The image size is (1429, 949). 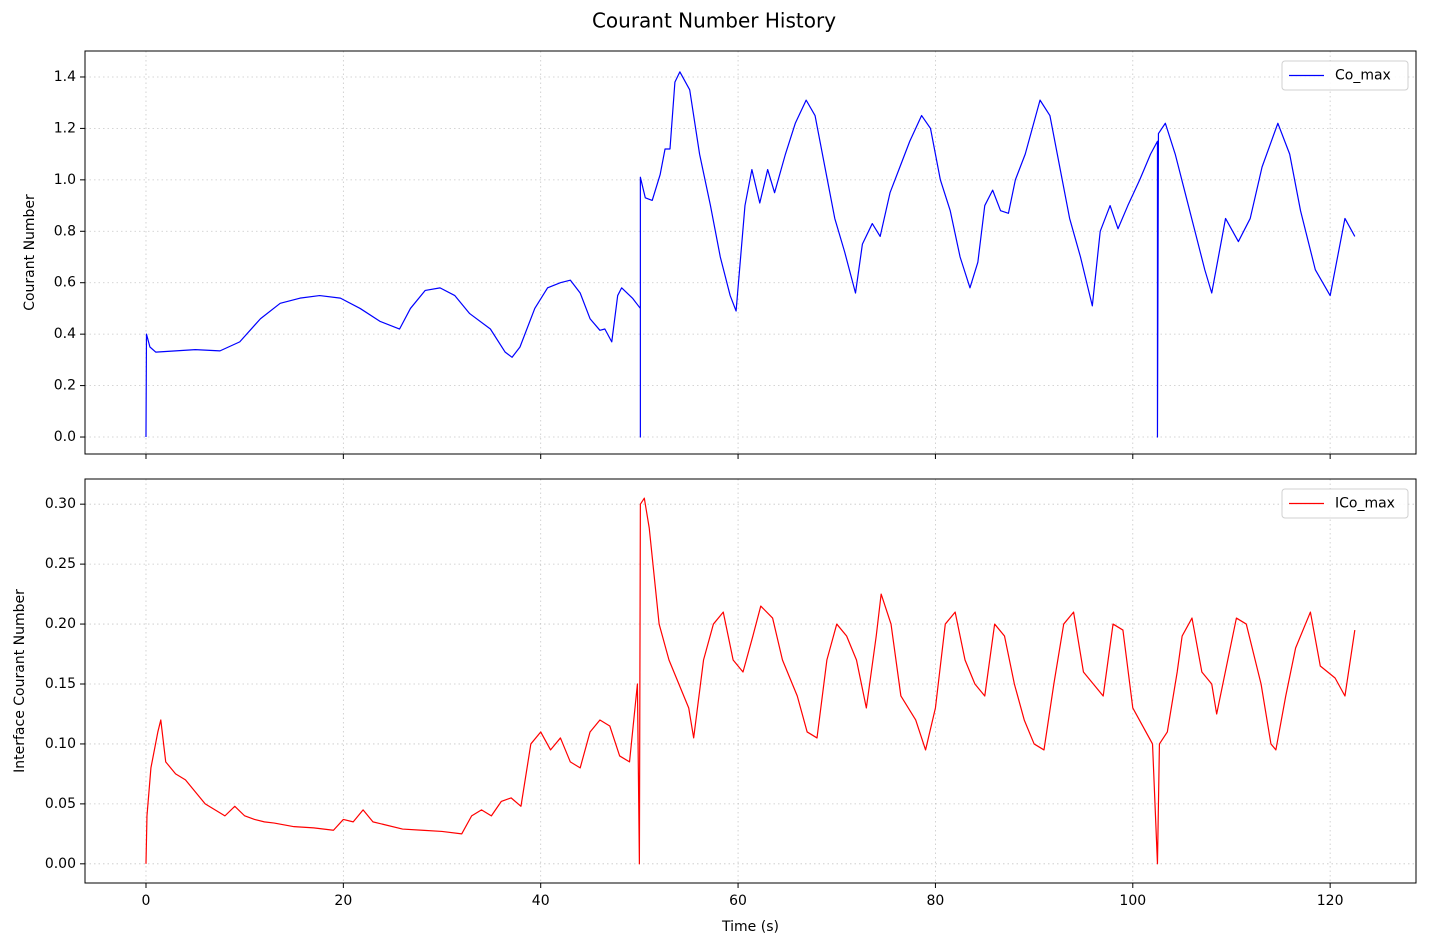 What do you see at coordinates (343, 901) in the screenshot?
I see `x-tick-label: 20` at bounding box center [343, 901].